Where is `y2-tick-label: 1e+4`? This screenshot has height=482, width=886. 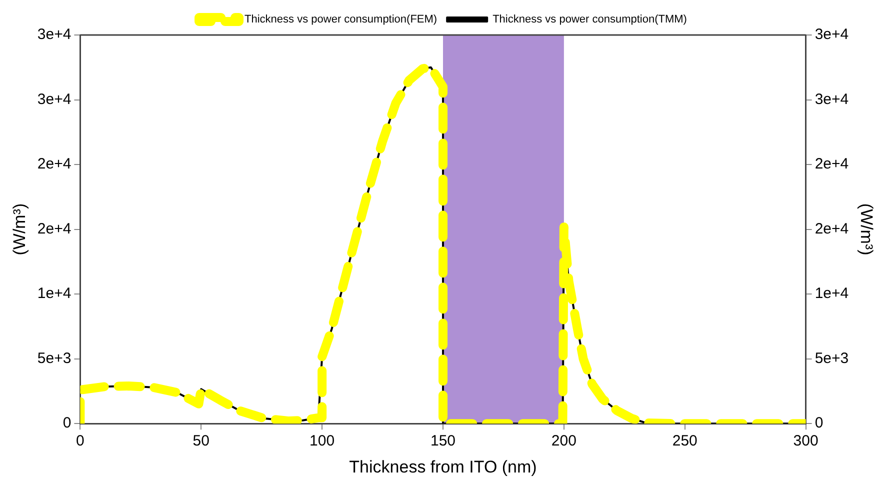
y2-tick-label: 1e+4 is located at coordinates (831, 293).